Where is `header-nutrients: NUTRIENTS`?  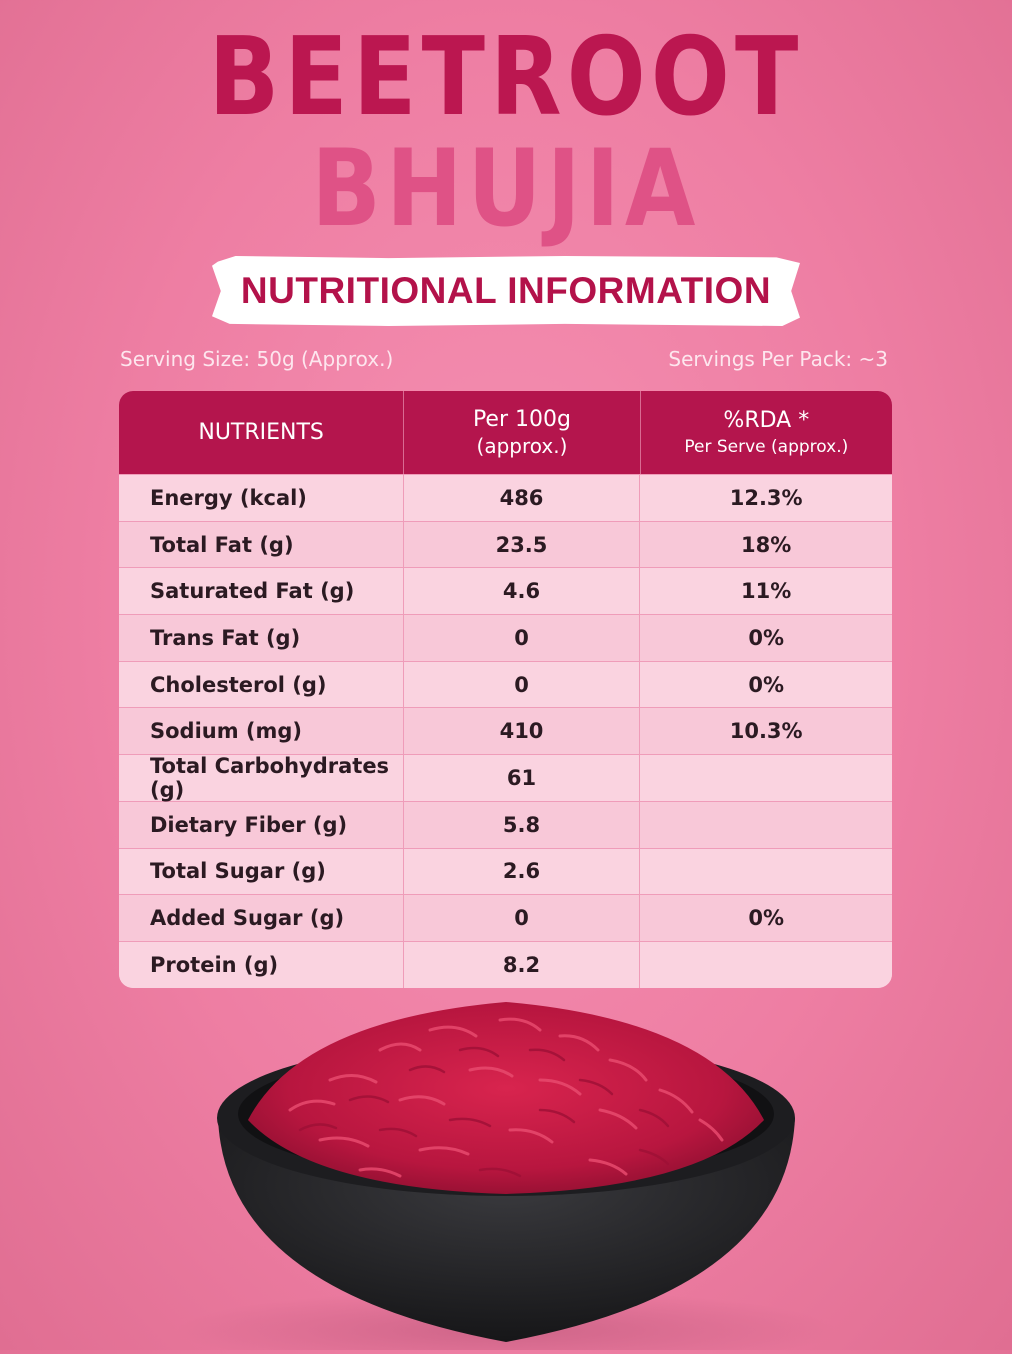 header-nutrients: NUTRIENTS is located at coordinates (262, 432).